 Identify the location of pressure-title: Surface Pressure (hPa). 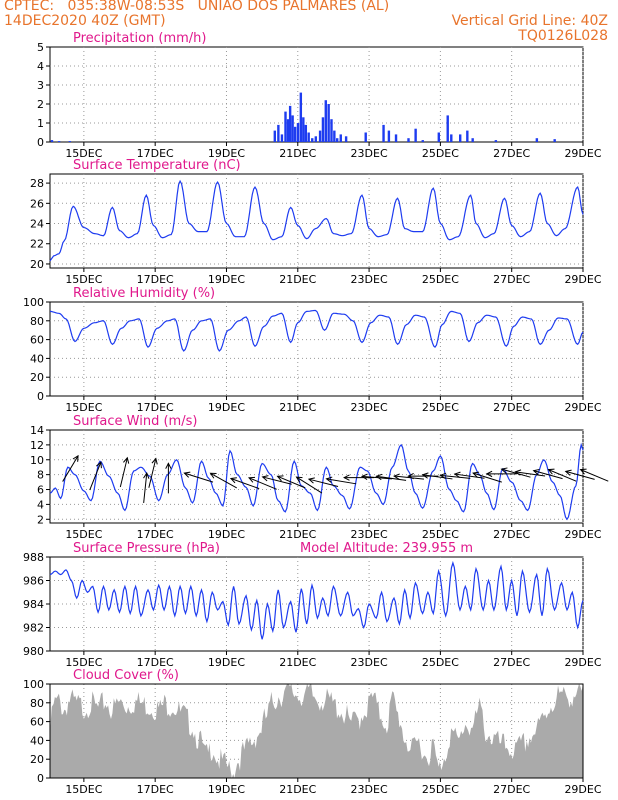
(146, 548).